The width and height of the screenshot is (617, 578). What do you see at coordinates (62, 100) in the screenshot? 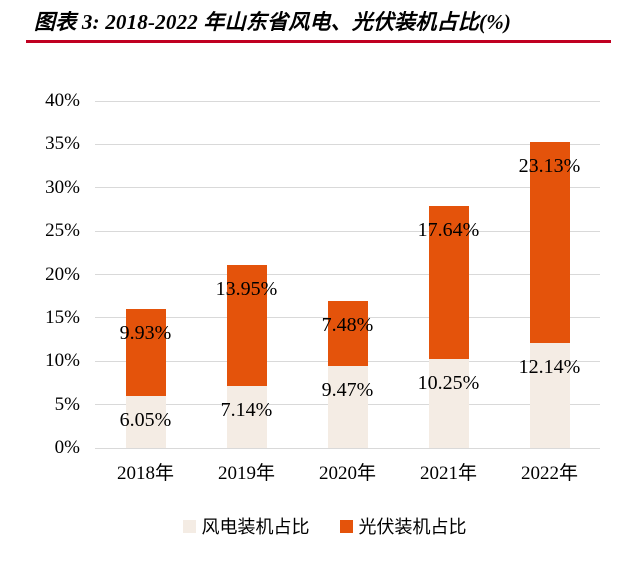
I see `y-axis-tick-label: 40%` at bounding box center [62, 100].